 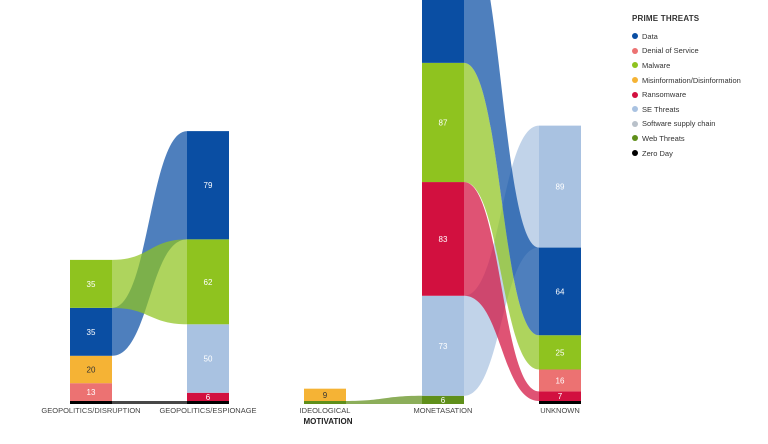 I want to click on bar-unknown-data, so click(x=560, y=291).